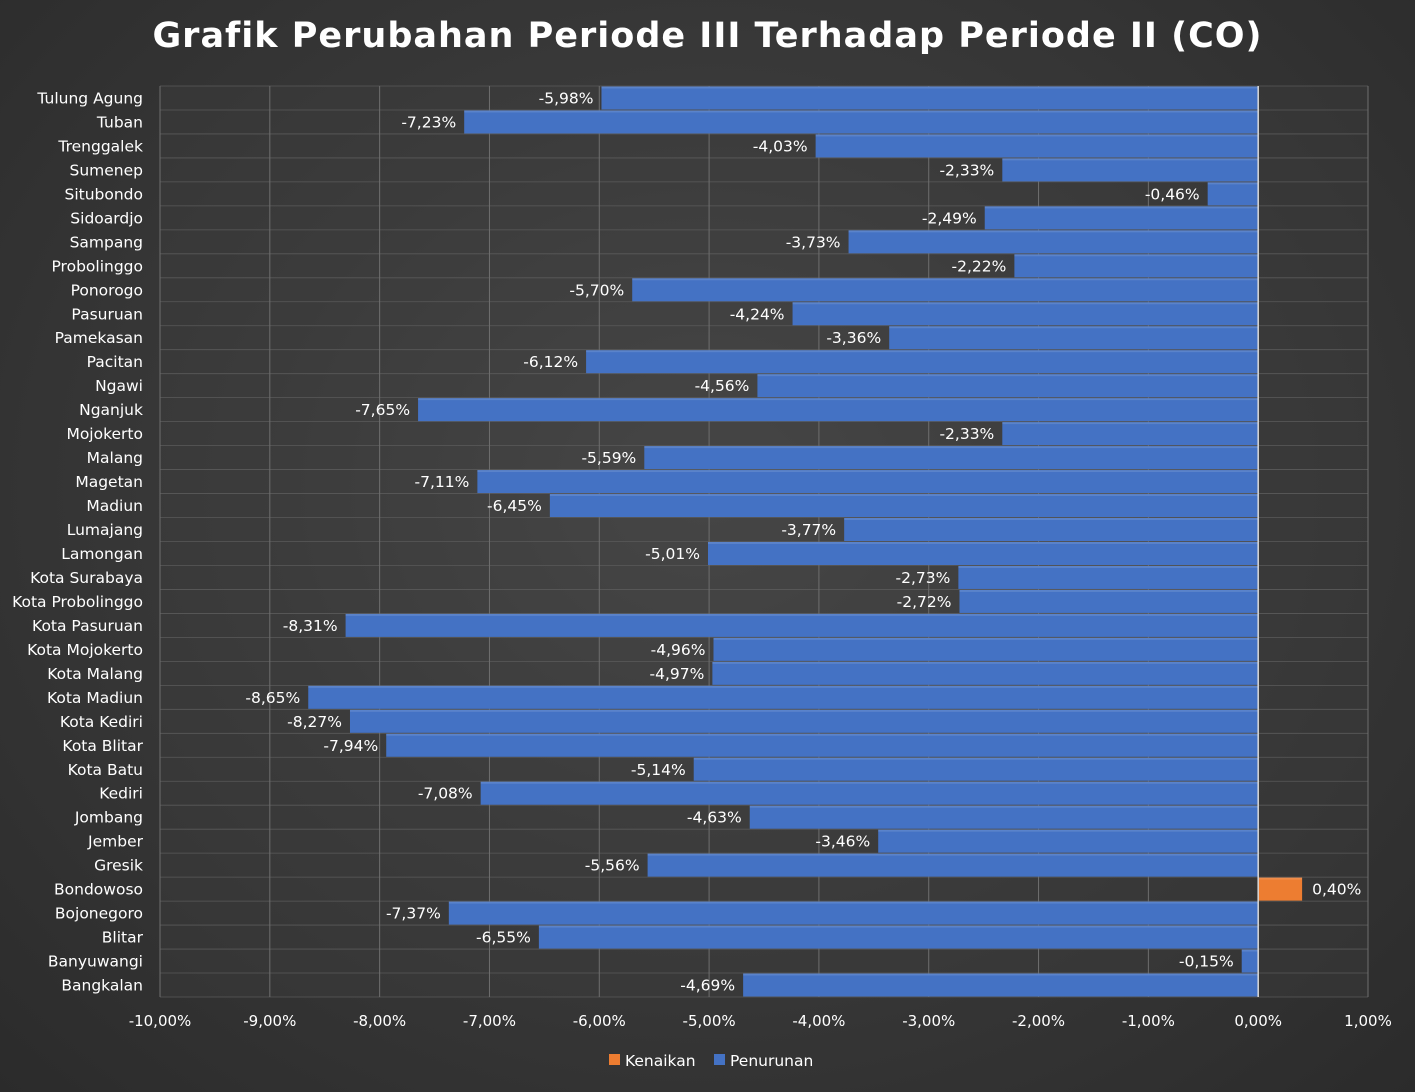  Describe the element at coordinates (123, 938) in the screenshot. I see `category-label: Blitar` at that location.